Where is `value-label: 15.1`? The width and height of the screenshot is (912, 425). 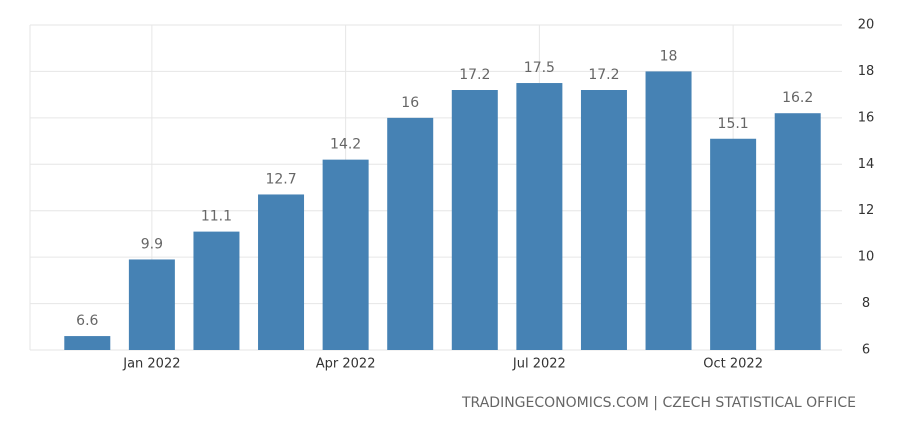 value-label: 15.1 is located at coordinates (733, 124).